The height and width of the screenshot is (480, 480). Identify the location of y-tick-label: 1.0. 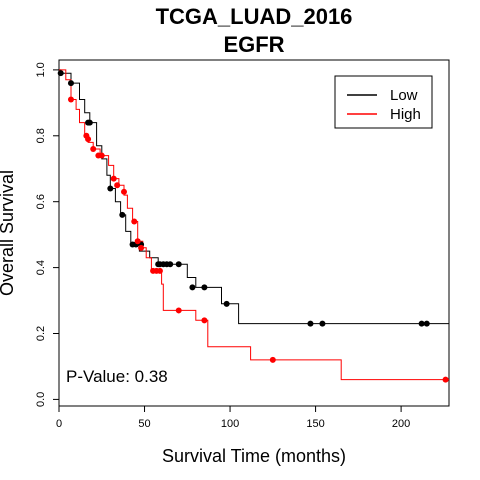
(41, 69).